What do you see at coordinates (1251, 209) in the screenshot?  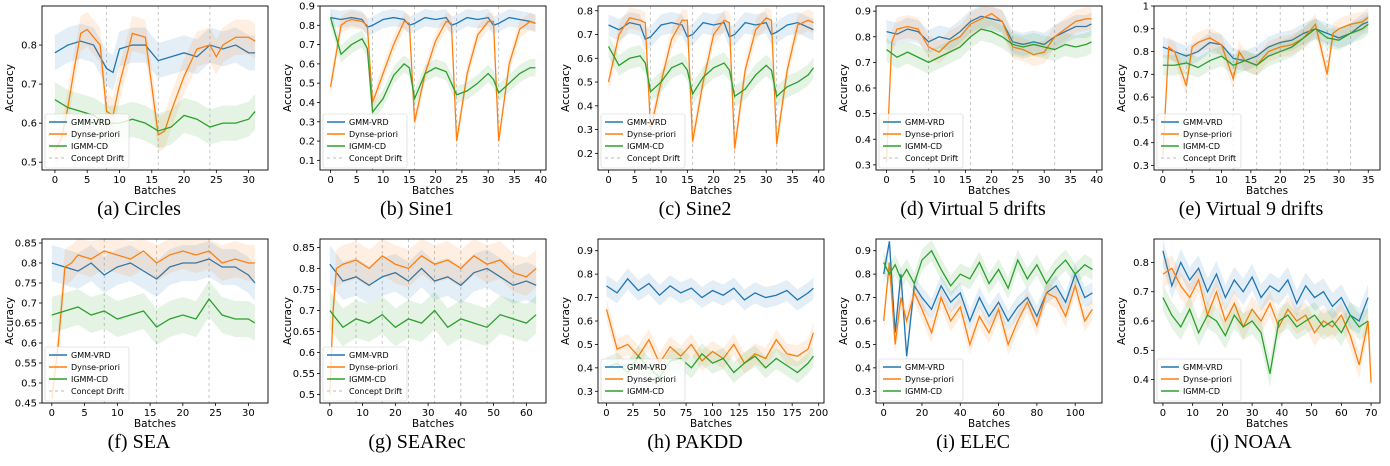 I see `chart-caption: (e) Virtual 9 drifts` at bounding box center [1251, 209].